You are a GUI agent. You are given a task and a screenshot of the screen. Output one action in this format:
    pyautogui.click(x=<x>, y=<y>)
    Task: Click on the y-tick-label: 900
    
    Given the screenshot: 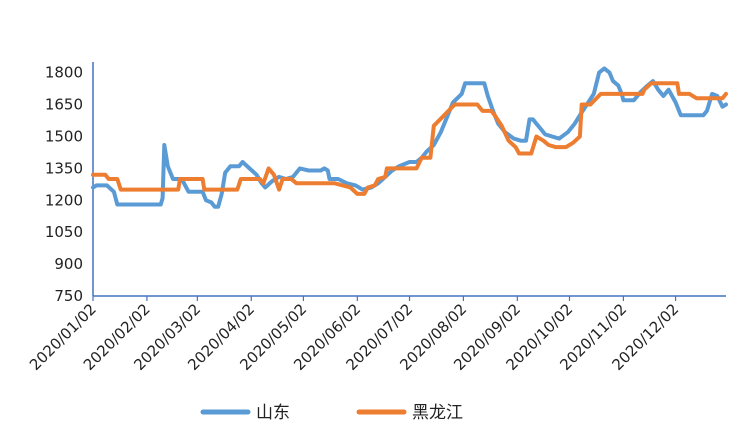 What is the action you would take?
    pyautogui.click(x=68, y=264)
    